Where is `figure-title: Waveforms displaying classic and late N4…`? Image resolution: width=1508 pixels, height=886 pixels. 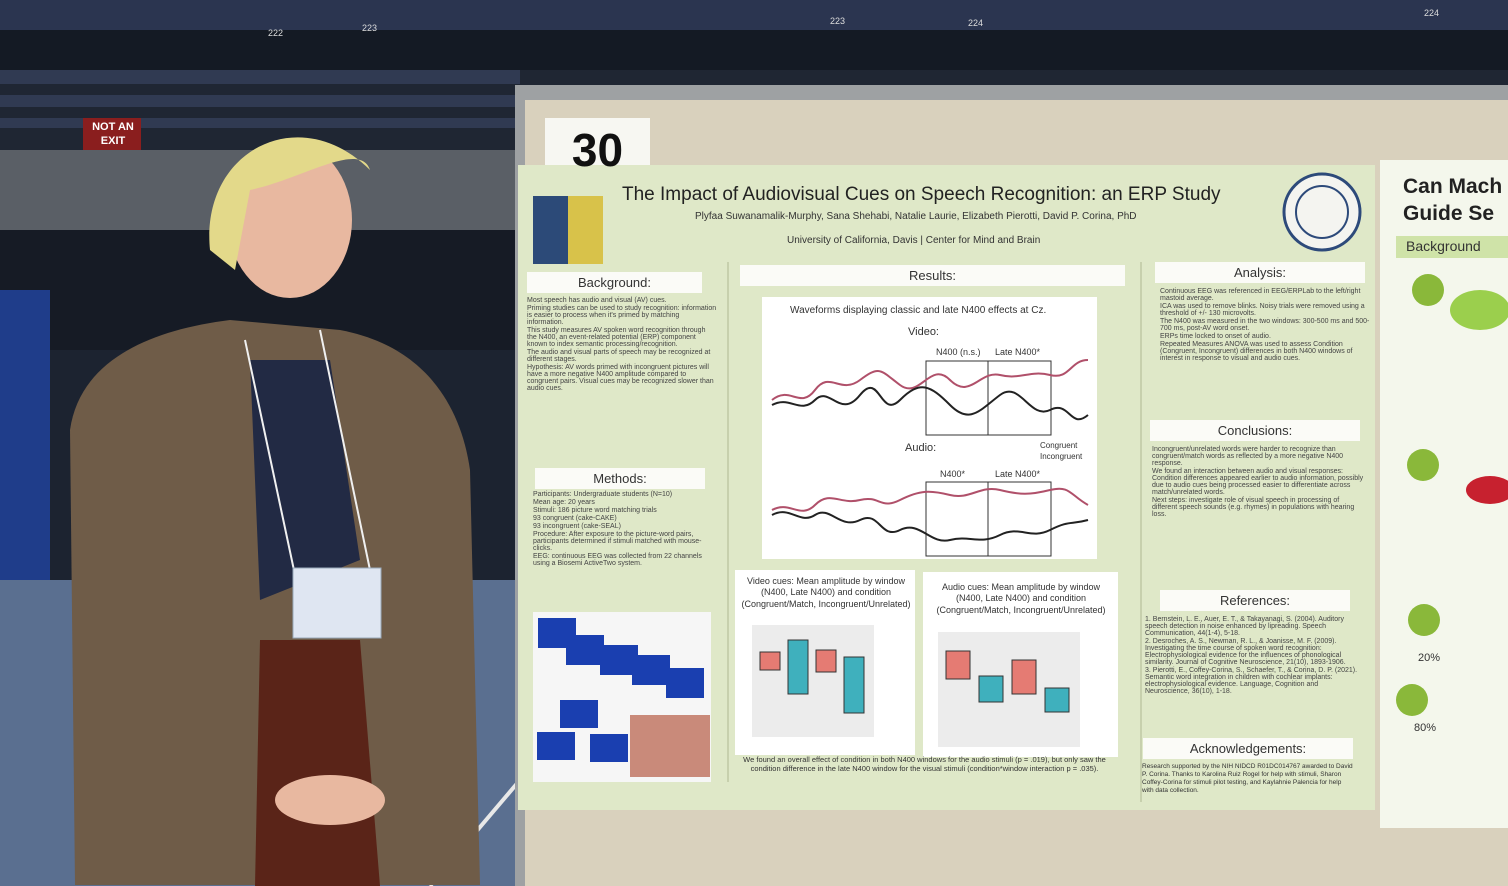 figure-title: Waveforms displaying classic and late N4… is located at coordinates (918, 310).